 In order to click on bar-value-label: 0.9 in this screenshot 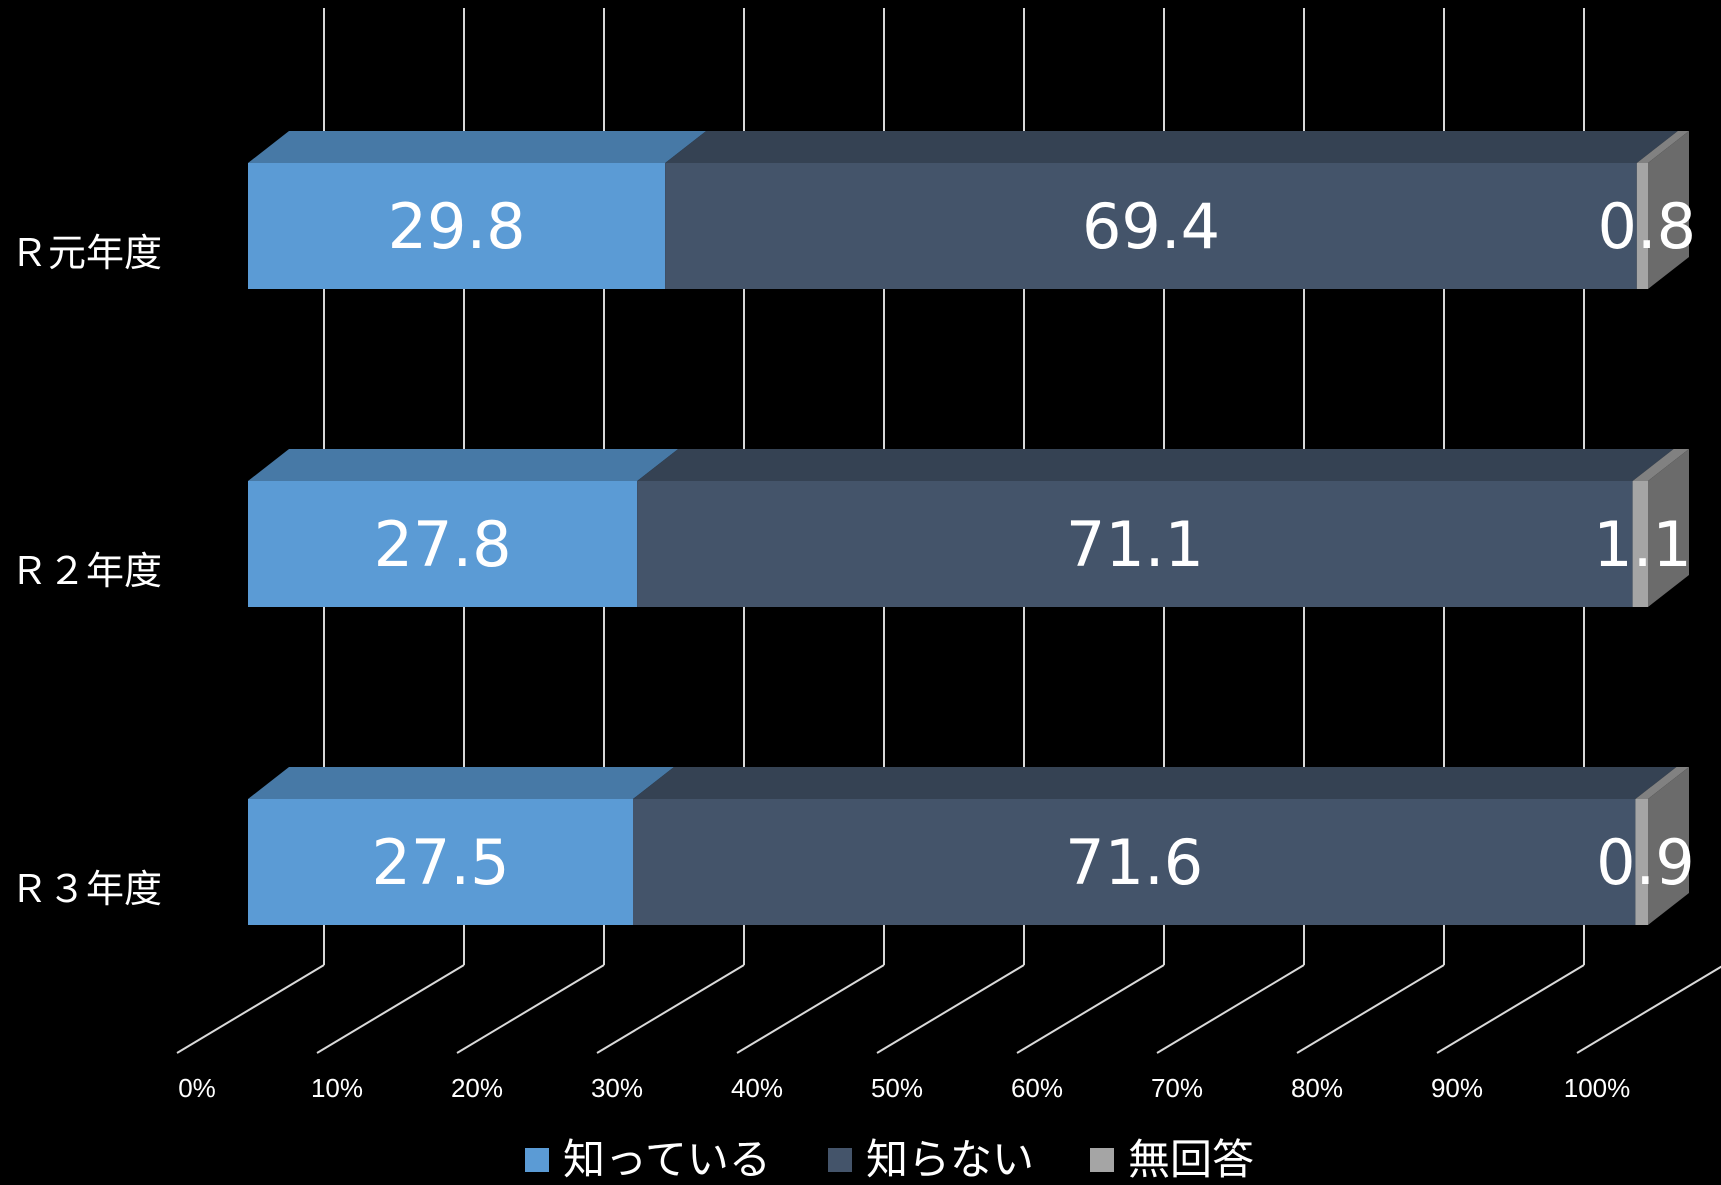, I will do `click(1645, 862)`.